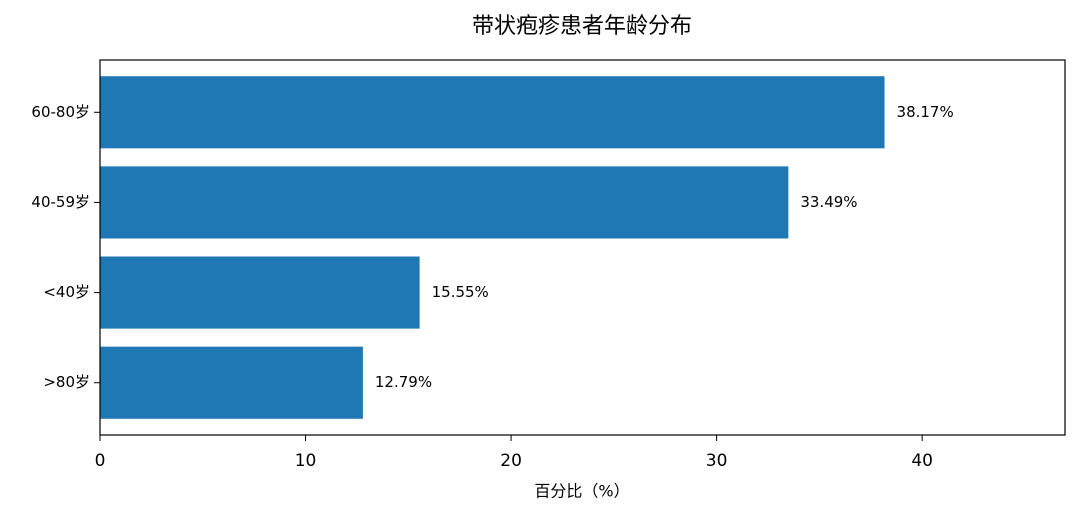 The height and width of the screenshot is (518, 1080). Describe the element at coordinates (100, 461) in the screenshot. I see `x-tick-label: 0` at that location.